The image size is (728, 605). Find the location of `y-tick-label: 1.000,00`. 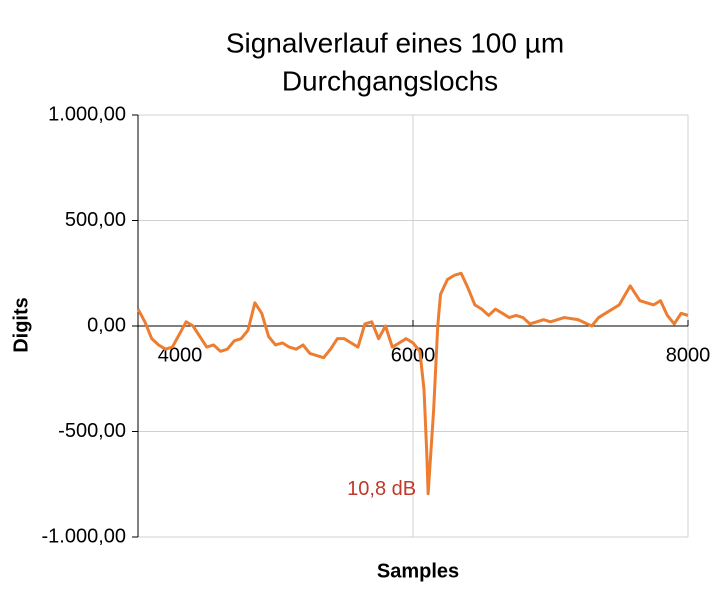

y-tick-label: 1.000,00 is located at coordinates (87, 114).